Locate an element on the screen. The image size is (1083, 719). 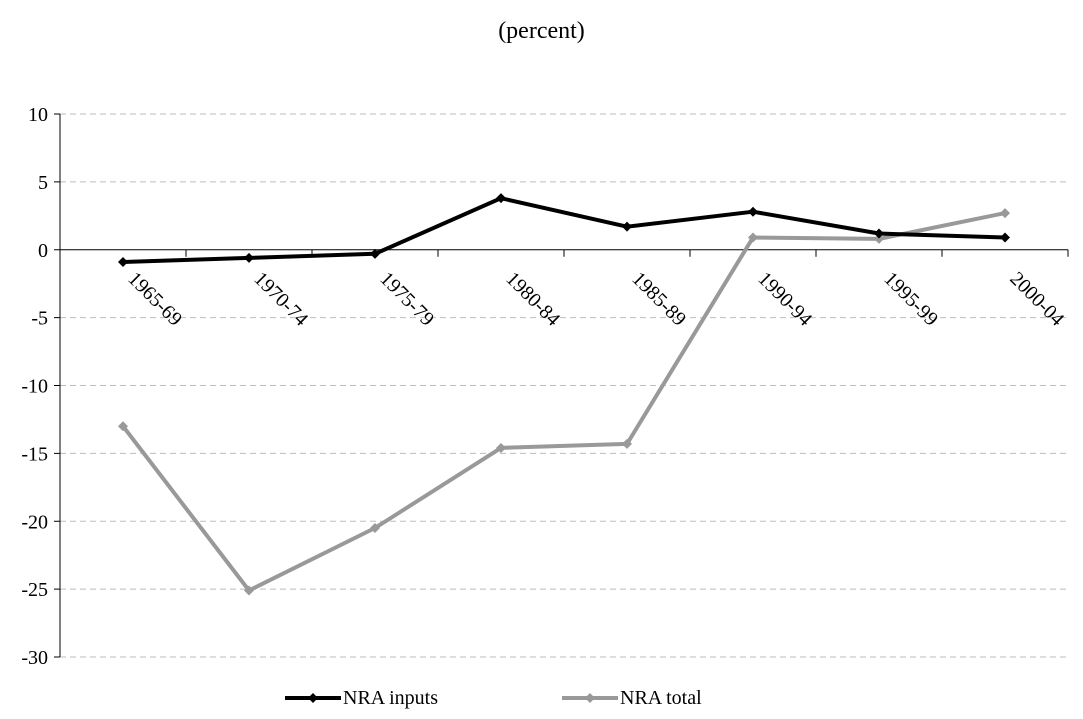
x-tick-label: 2000-04 is located at coordinates (1036, 299).